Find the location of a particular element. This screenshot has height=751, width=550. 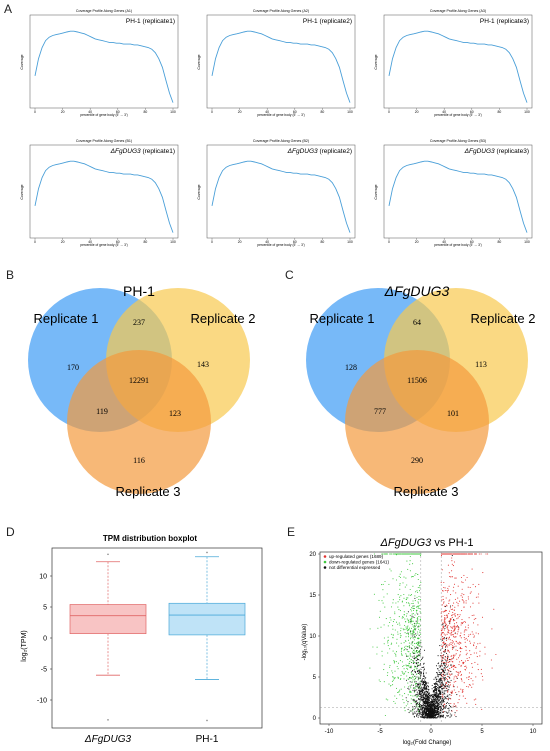

venn-label-replicate2: Replicate 2 is located at coordinates (502, 318).